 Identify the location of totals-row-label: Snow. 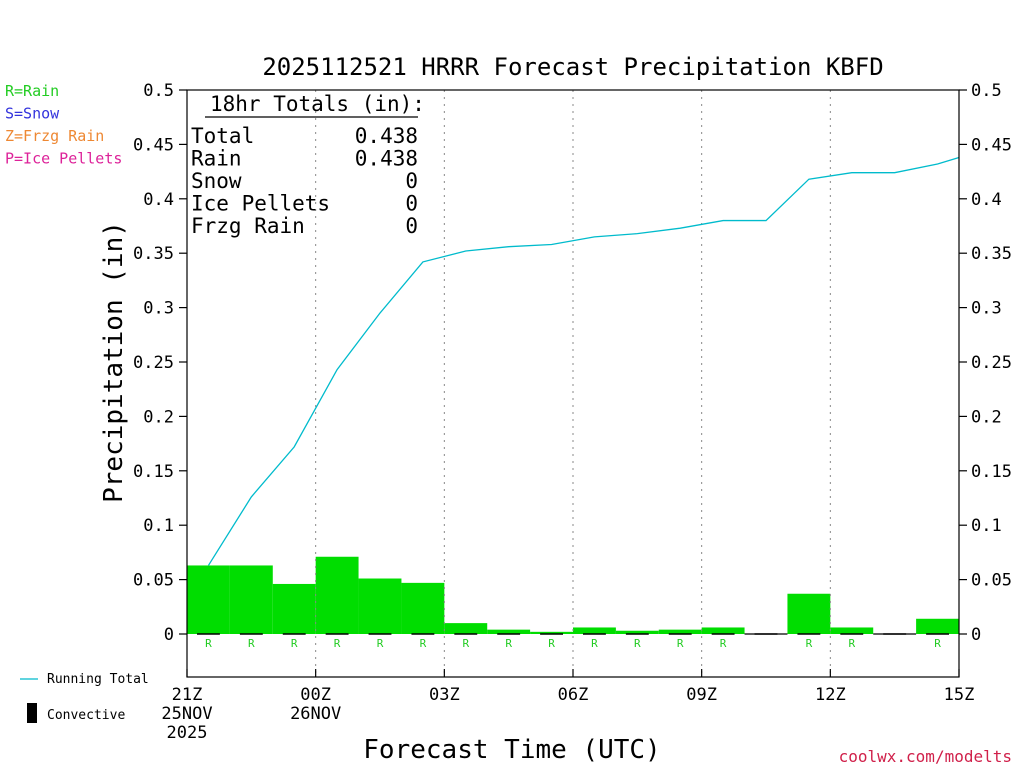
(216, 181).